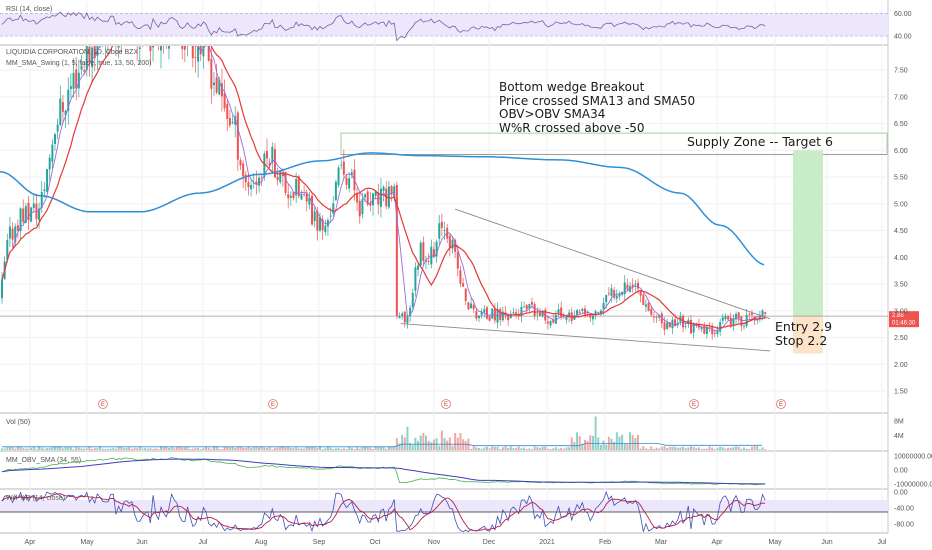 This screenshot has width=932, height=550. Describe the element at coordinates (444, 26) in the screenshot. I see `rsi-pane` at that location.